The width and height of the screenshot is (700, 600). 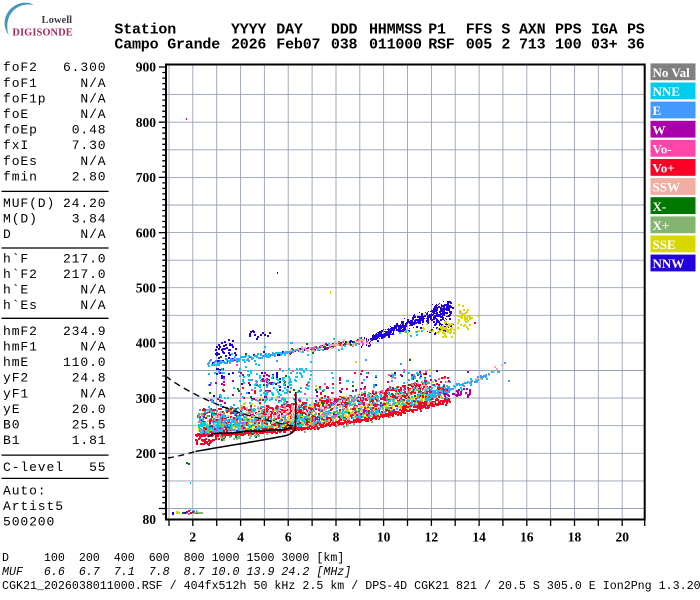 What do you see at coordinates (672, 72) in the screenshot?
I see `svg-text: No Val` at bounding box center [672, 72].